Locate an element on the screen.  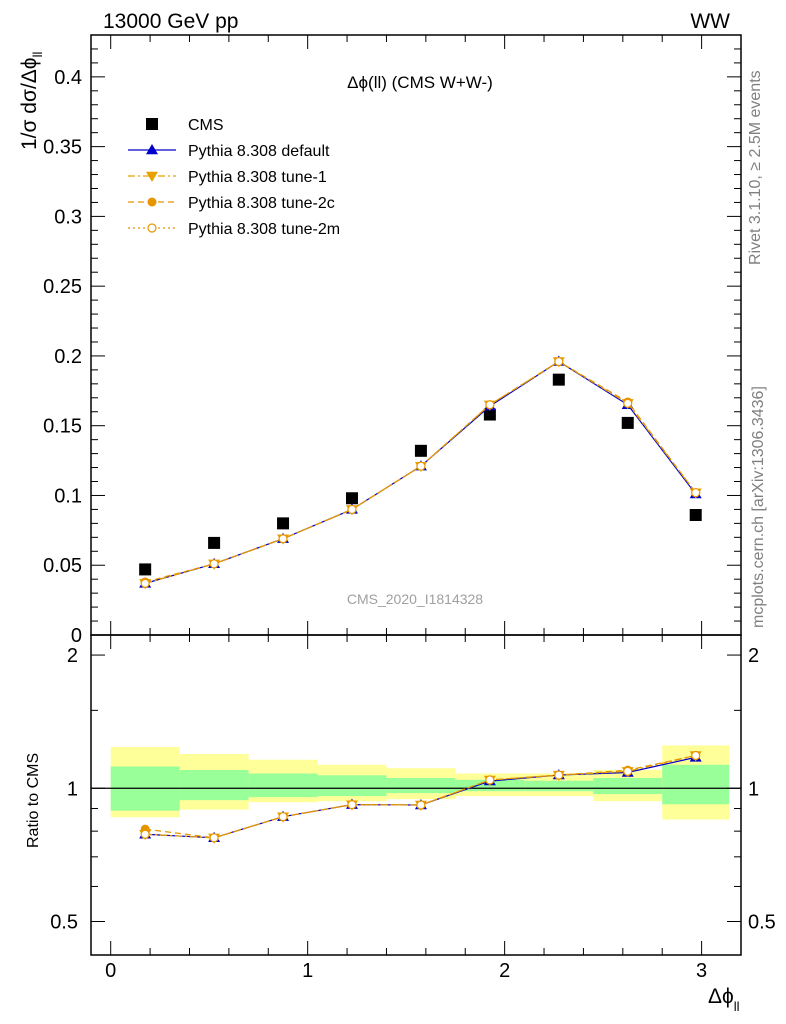
y-tick-label-main-3: 0.15 is located at coordinates (62, 427).